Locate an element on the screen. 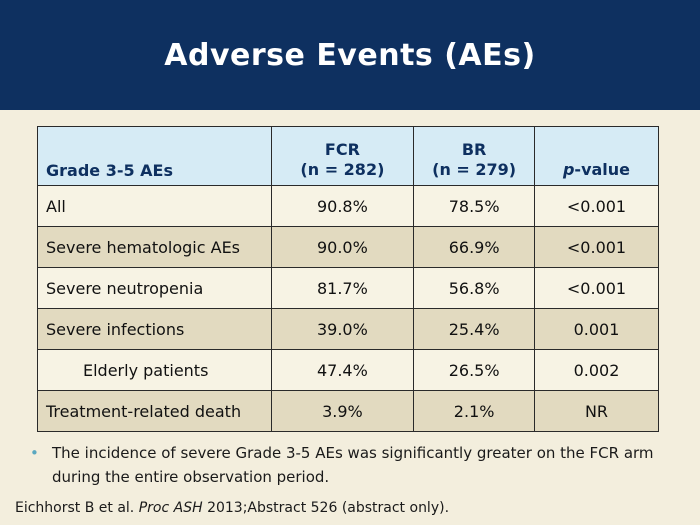  br-value: 26.5% is located at coordinates (474, 370).